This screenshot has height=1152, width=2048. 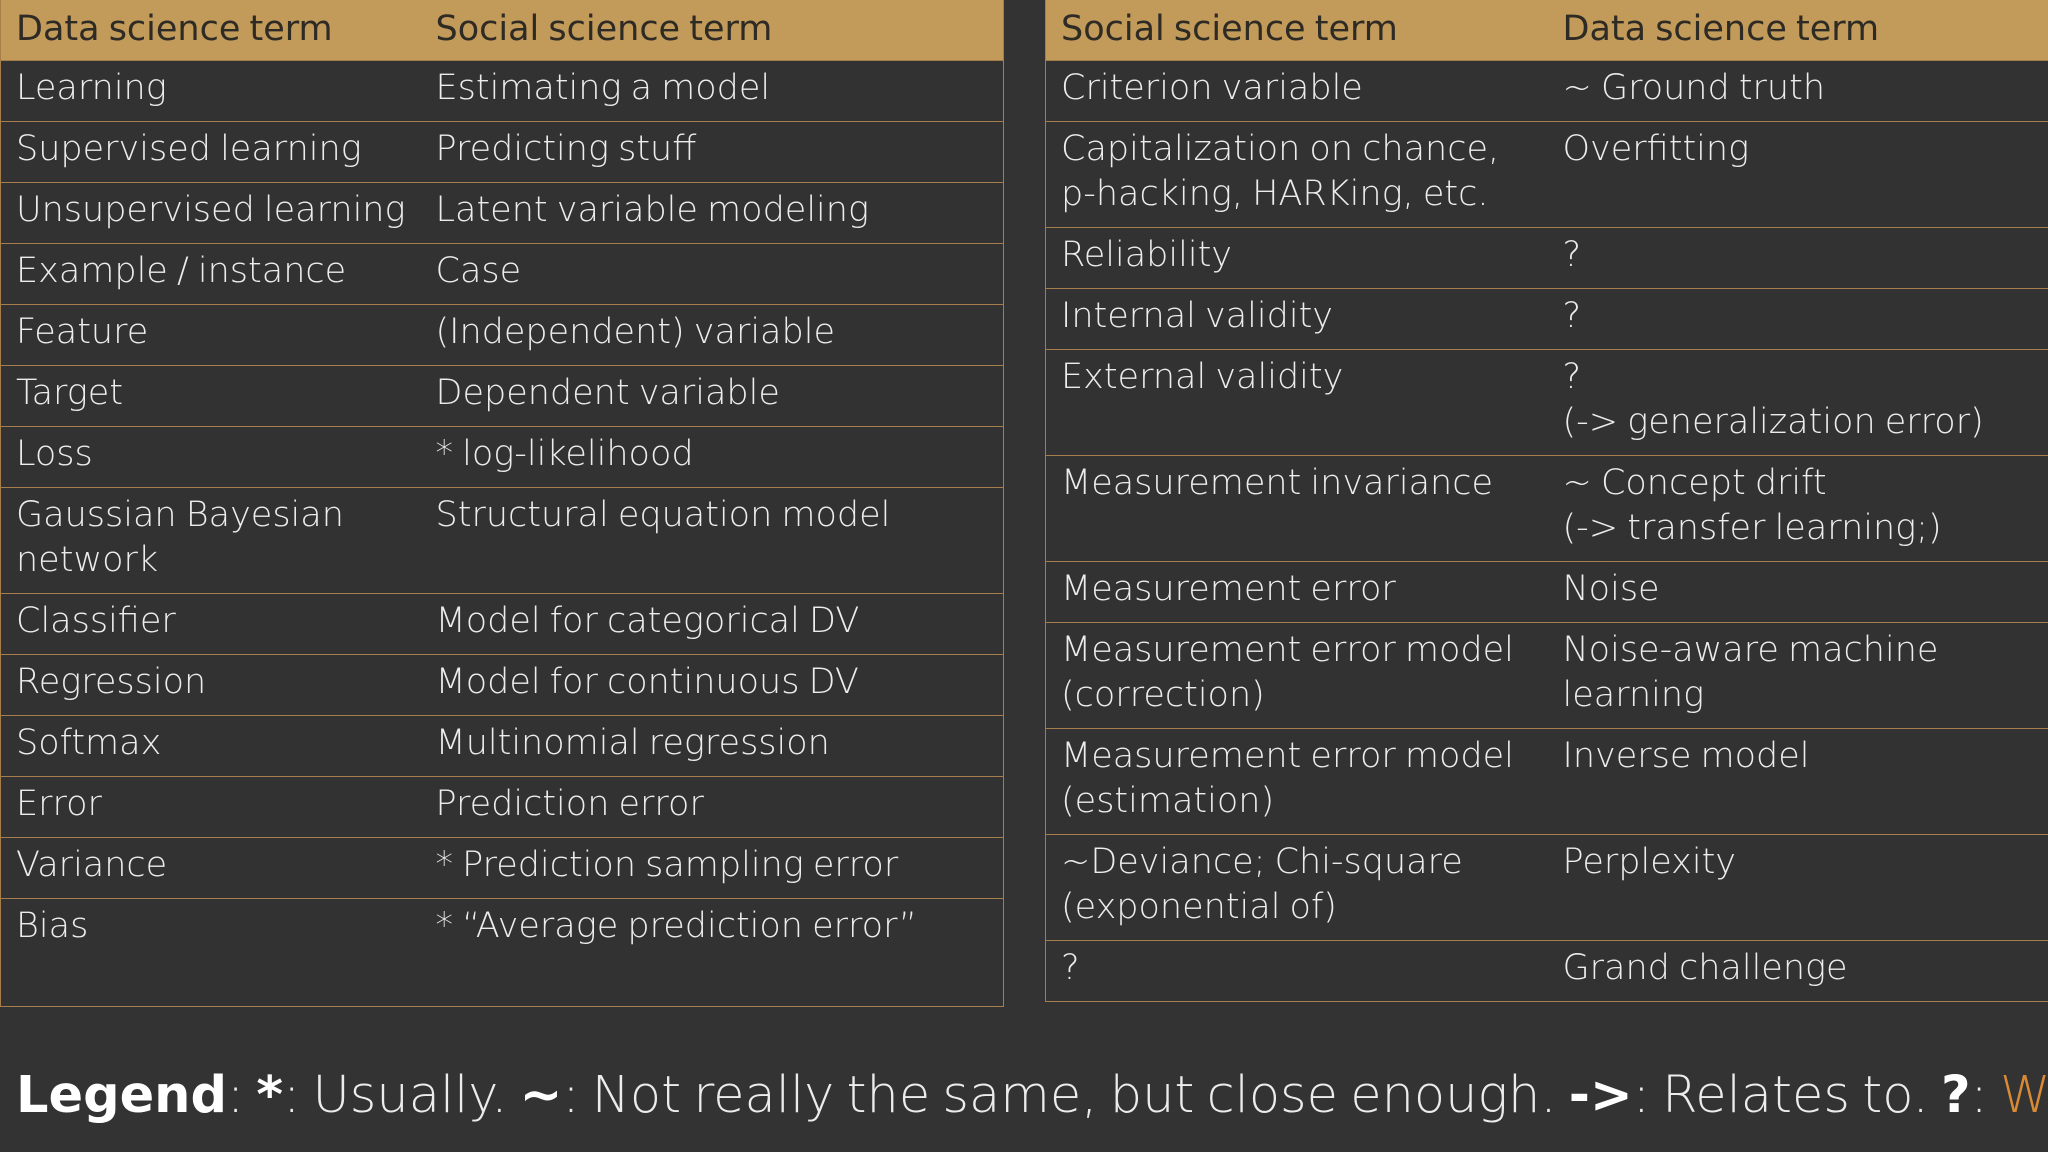 I want to click on table-row: Target Dependent variable, so click(x=502, y=396).